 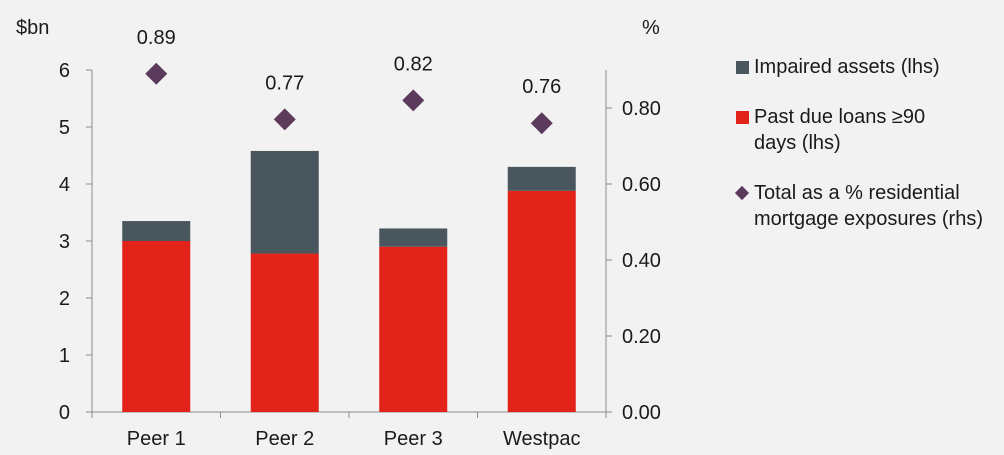 I want to click on legend-item-past-due-loans: Past due loans ≥90 days (lhs), so click(x=844, y=130).